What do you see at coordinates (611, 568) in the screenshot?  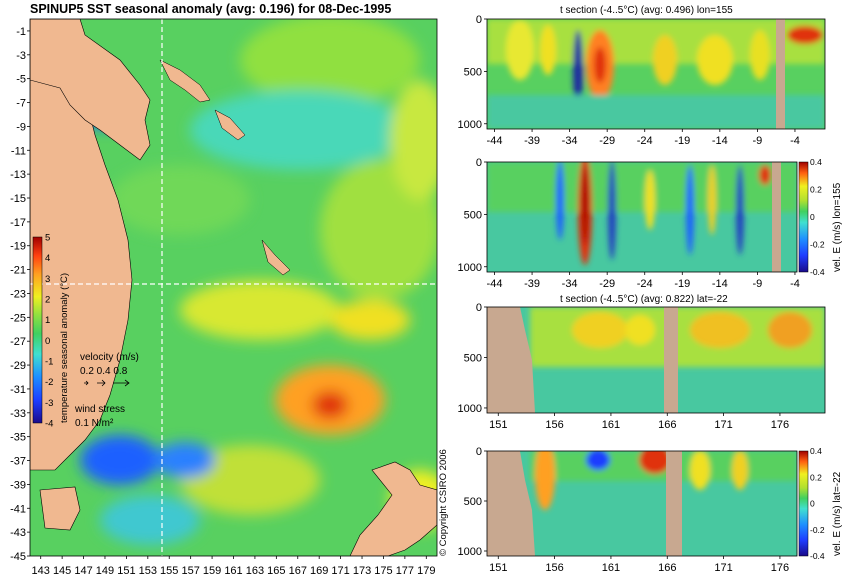 I see `panel-4-x-tick-label: 161` at bounding box center [611, 568].